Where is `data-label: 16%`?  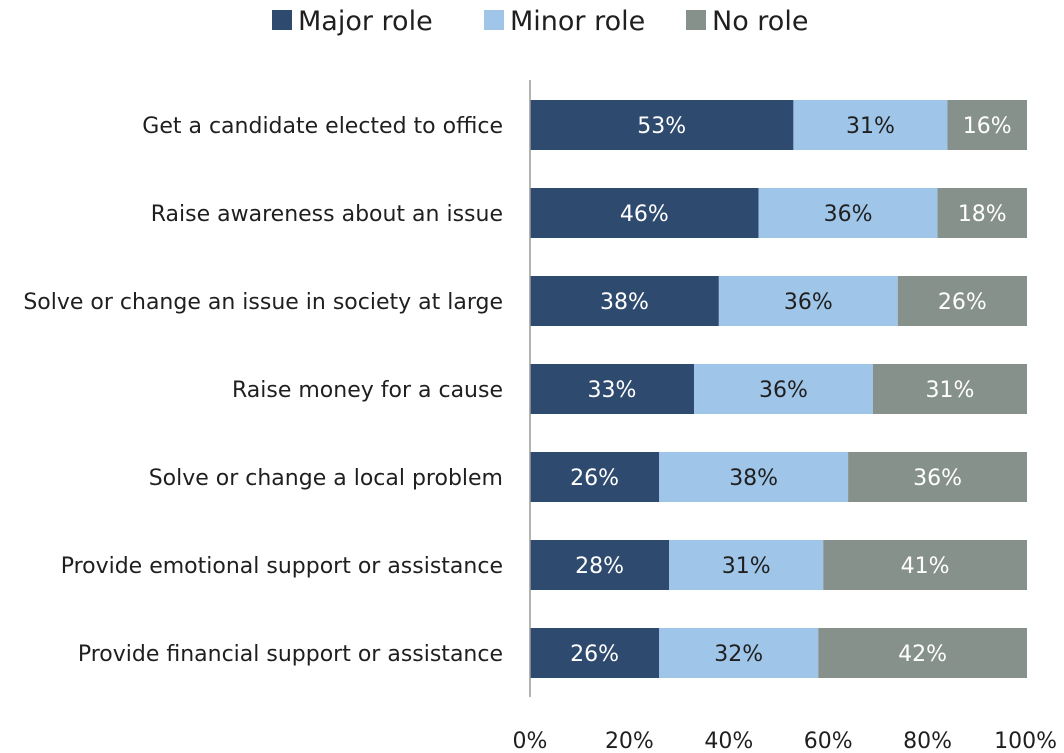
data-label: 16% is located at coordinates (987, 126).